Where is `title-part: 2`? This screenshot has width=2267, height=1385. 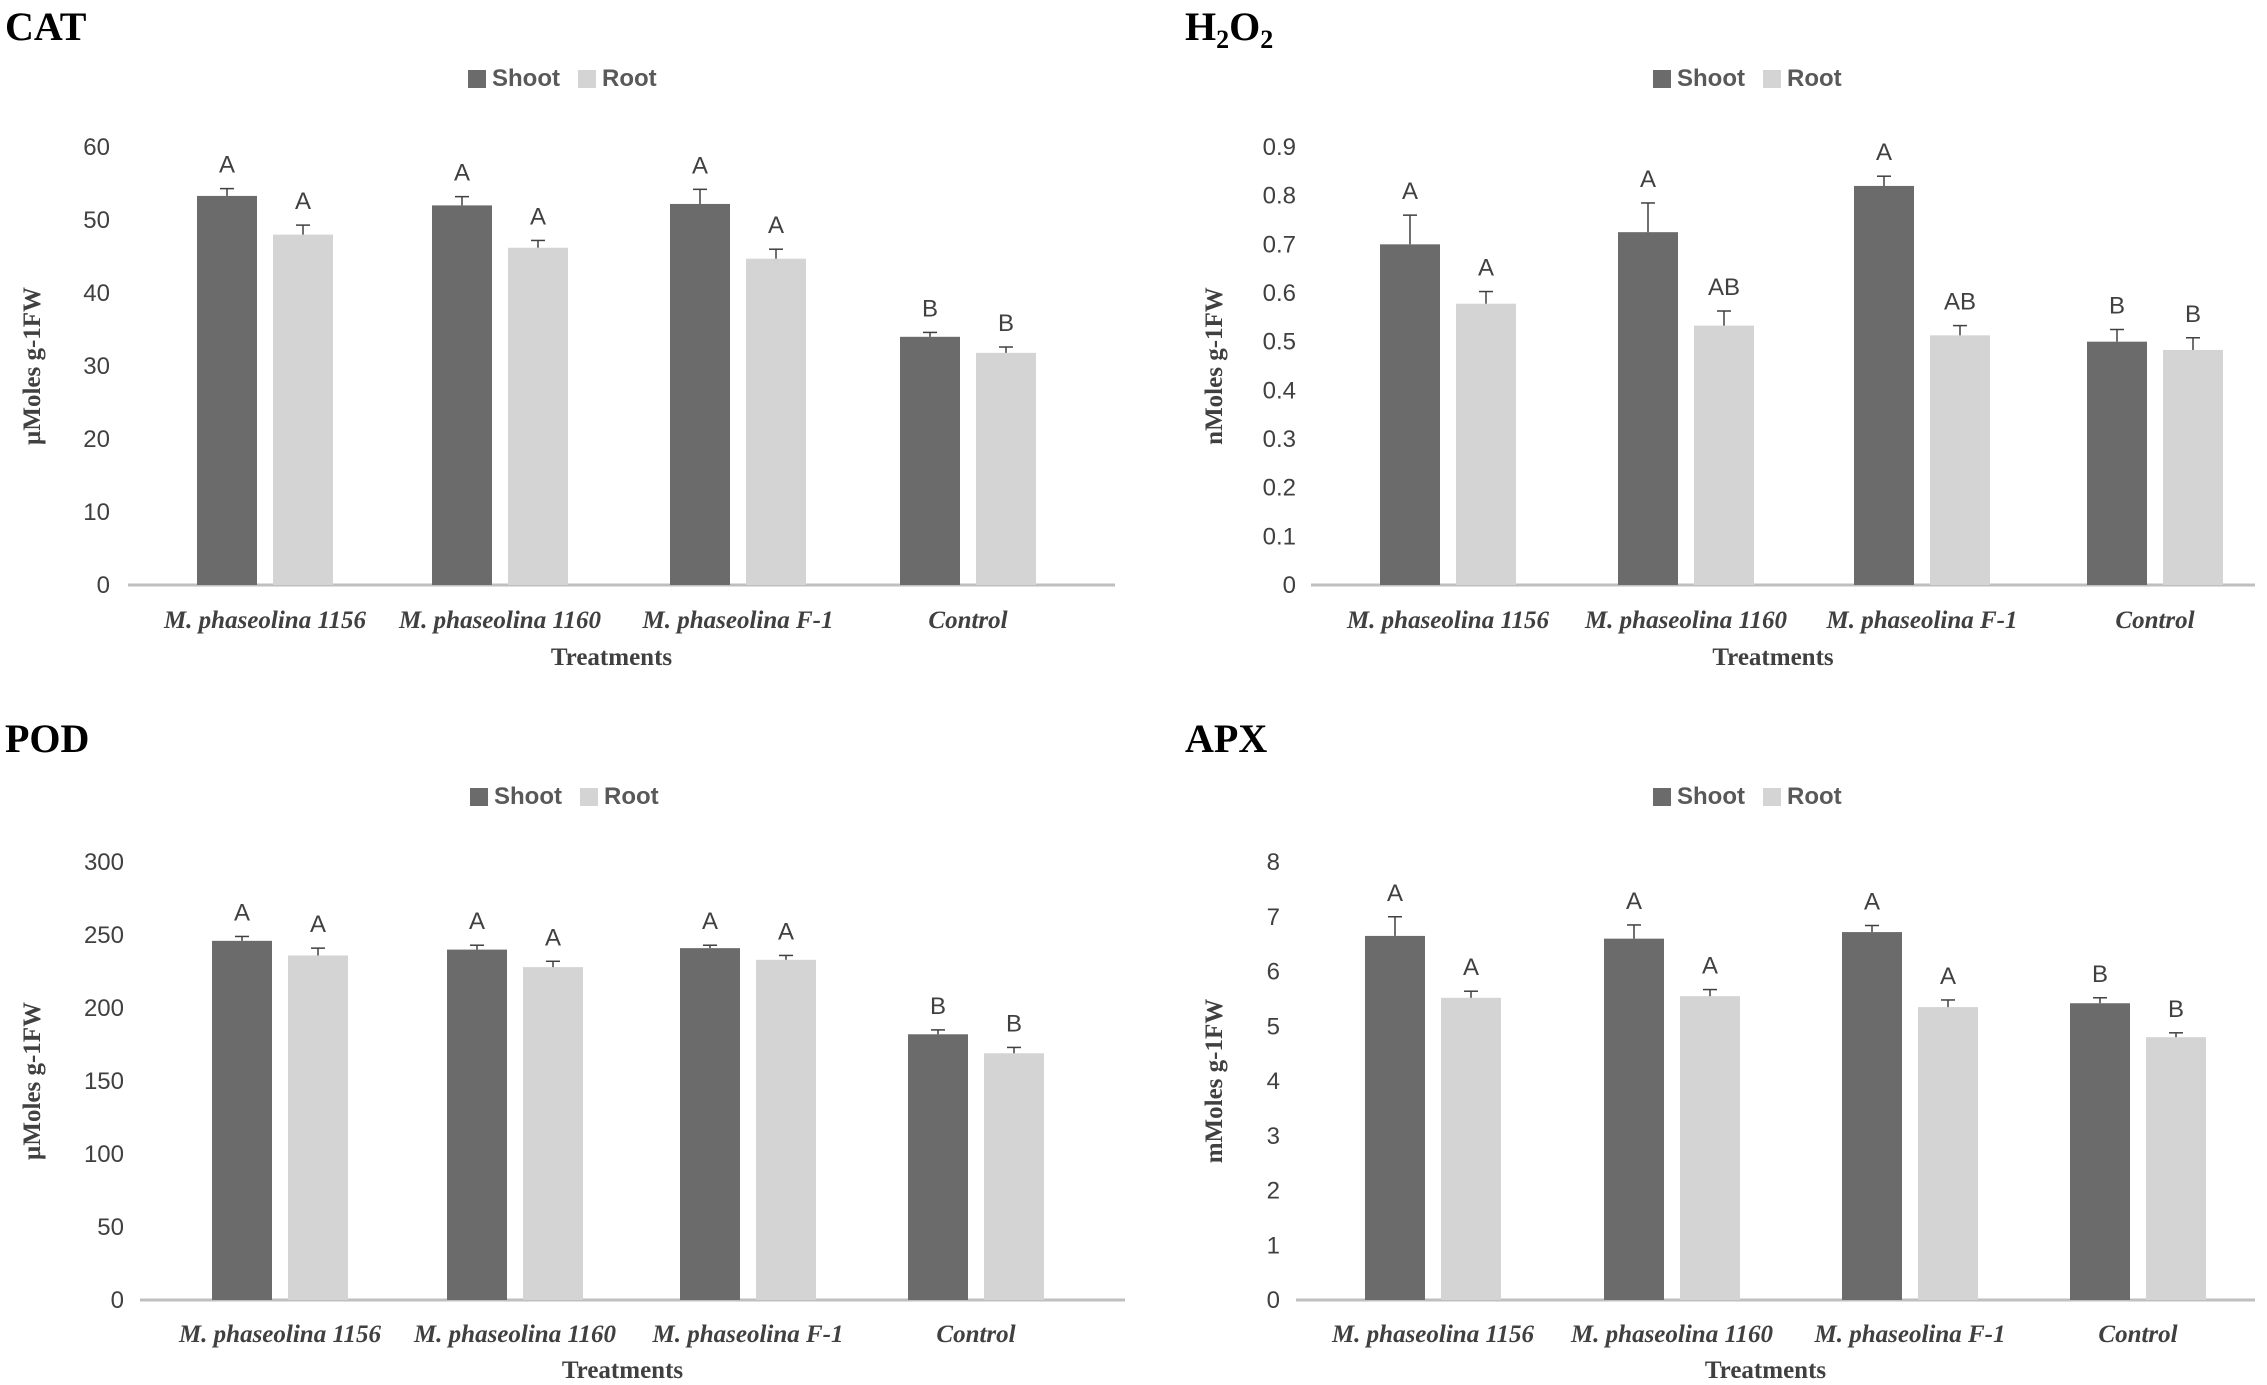
title-part: 2 is located at coordinates (1222, 39).